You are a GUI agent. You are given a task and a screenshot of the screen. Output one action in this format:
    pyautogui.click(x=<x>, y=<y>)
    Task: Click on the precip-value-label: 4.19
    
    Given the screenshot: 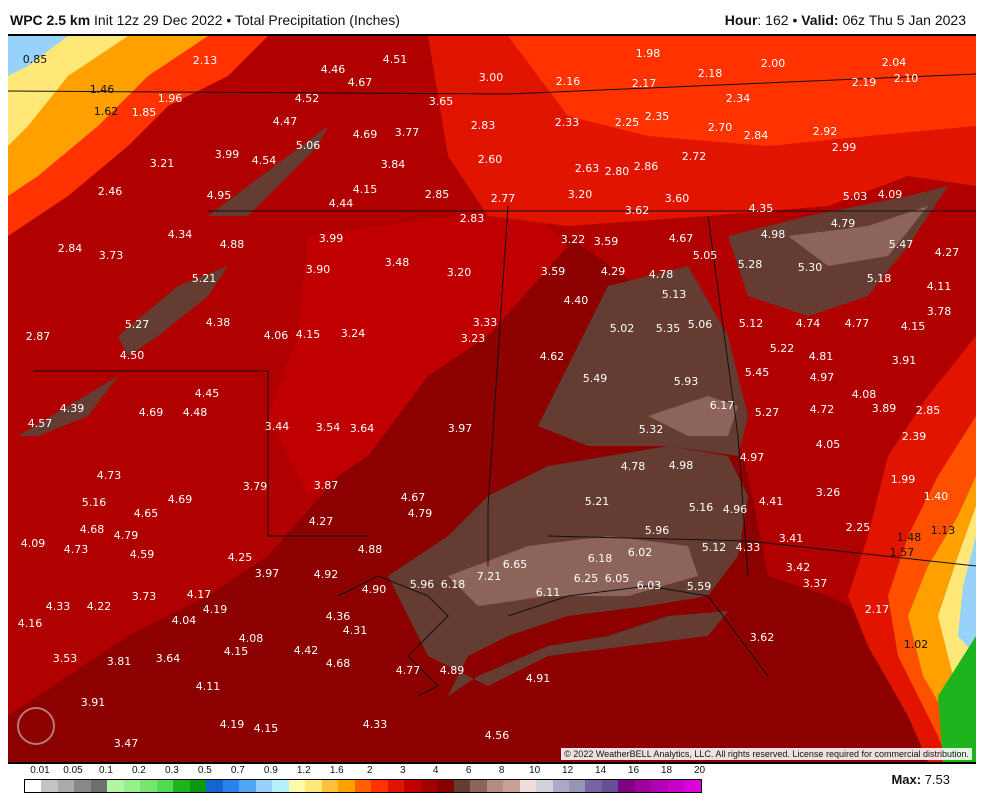 What is the action you would take?
    pyautogui.click(x=215, y=609)
    